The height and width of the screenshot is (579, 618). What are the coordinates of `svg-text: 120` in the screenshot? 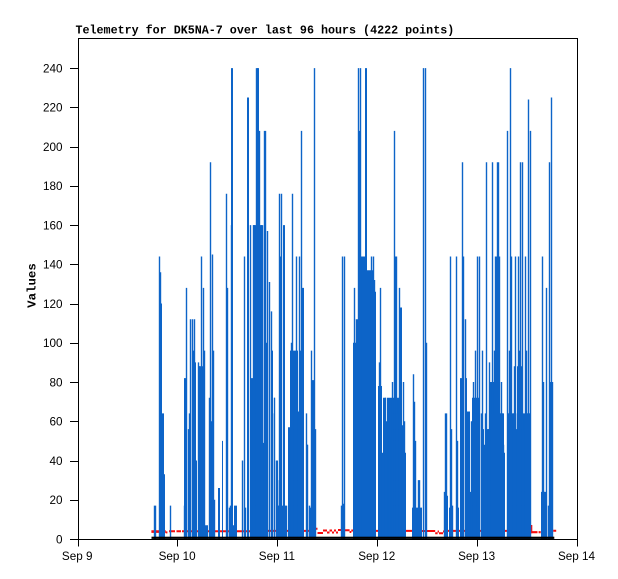 It's located at (53, 304).